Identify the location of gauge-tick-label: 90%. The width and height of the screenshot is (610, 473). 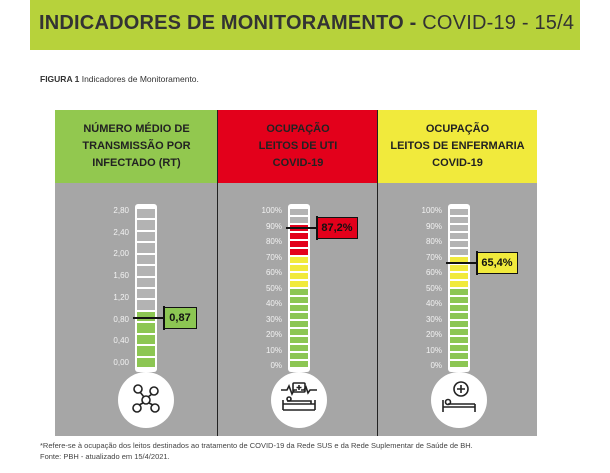
(274, 226).